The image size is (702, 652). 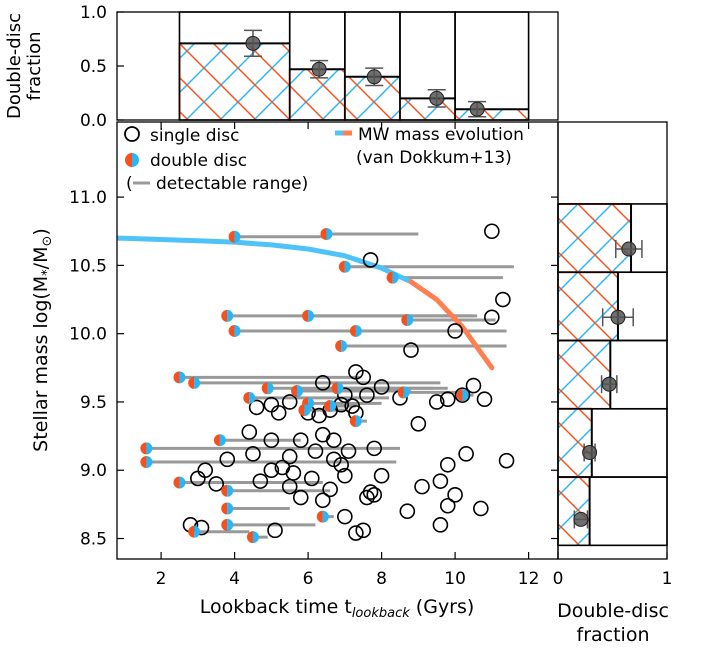 What do you see at coordinates (381, 579) in the screenshot?
I see `x-tick-label: 8` at bounding box center [381, 579].